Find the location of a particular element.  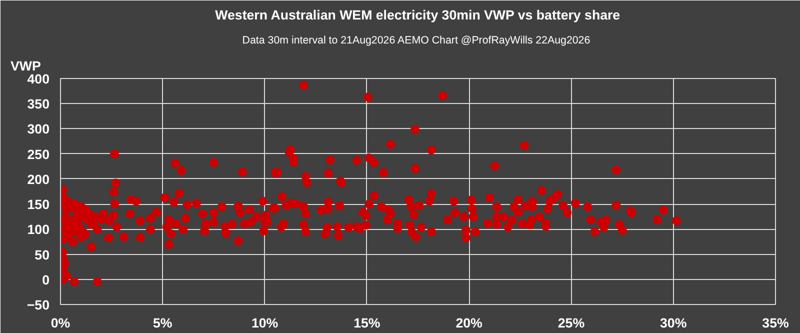

y-tick-label: 150 is located at coordinates (38, 204).